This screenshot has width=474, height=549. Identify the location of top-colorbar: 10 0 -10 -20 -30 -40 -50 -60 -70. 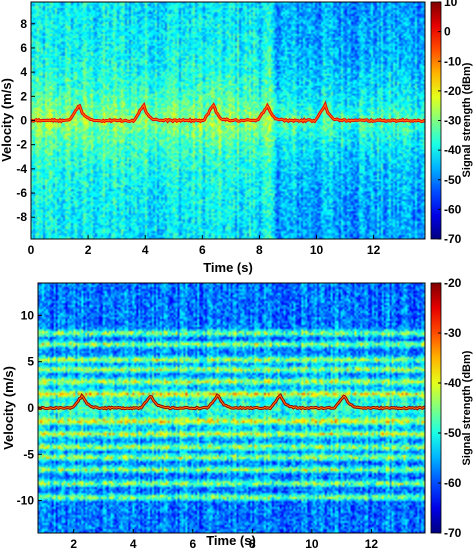
(446, 123).